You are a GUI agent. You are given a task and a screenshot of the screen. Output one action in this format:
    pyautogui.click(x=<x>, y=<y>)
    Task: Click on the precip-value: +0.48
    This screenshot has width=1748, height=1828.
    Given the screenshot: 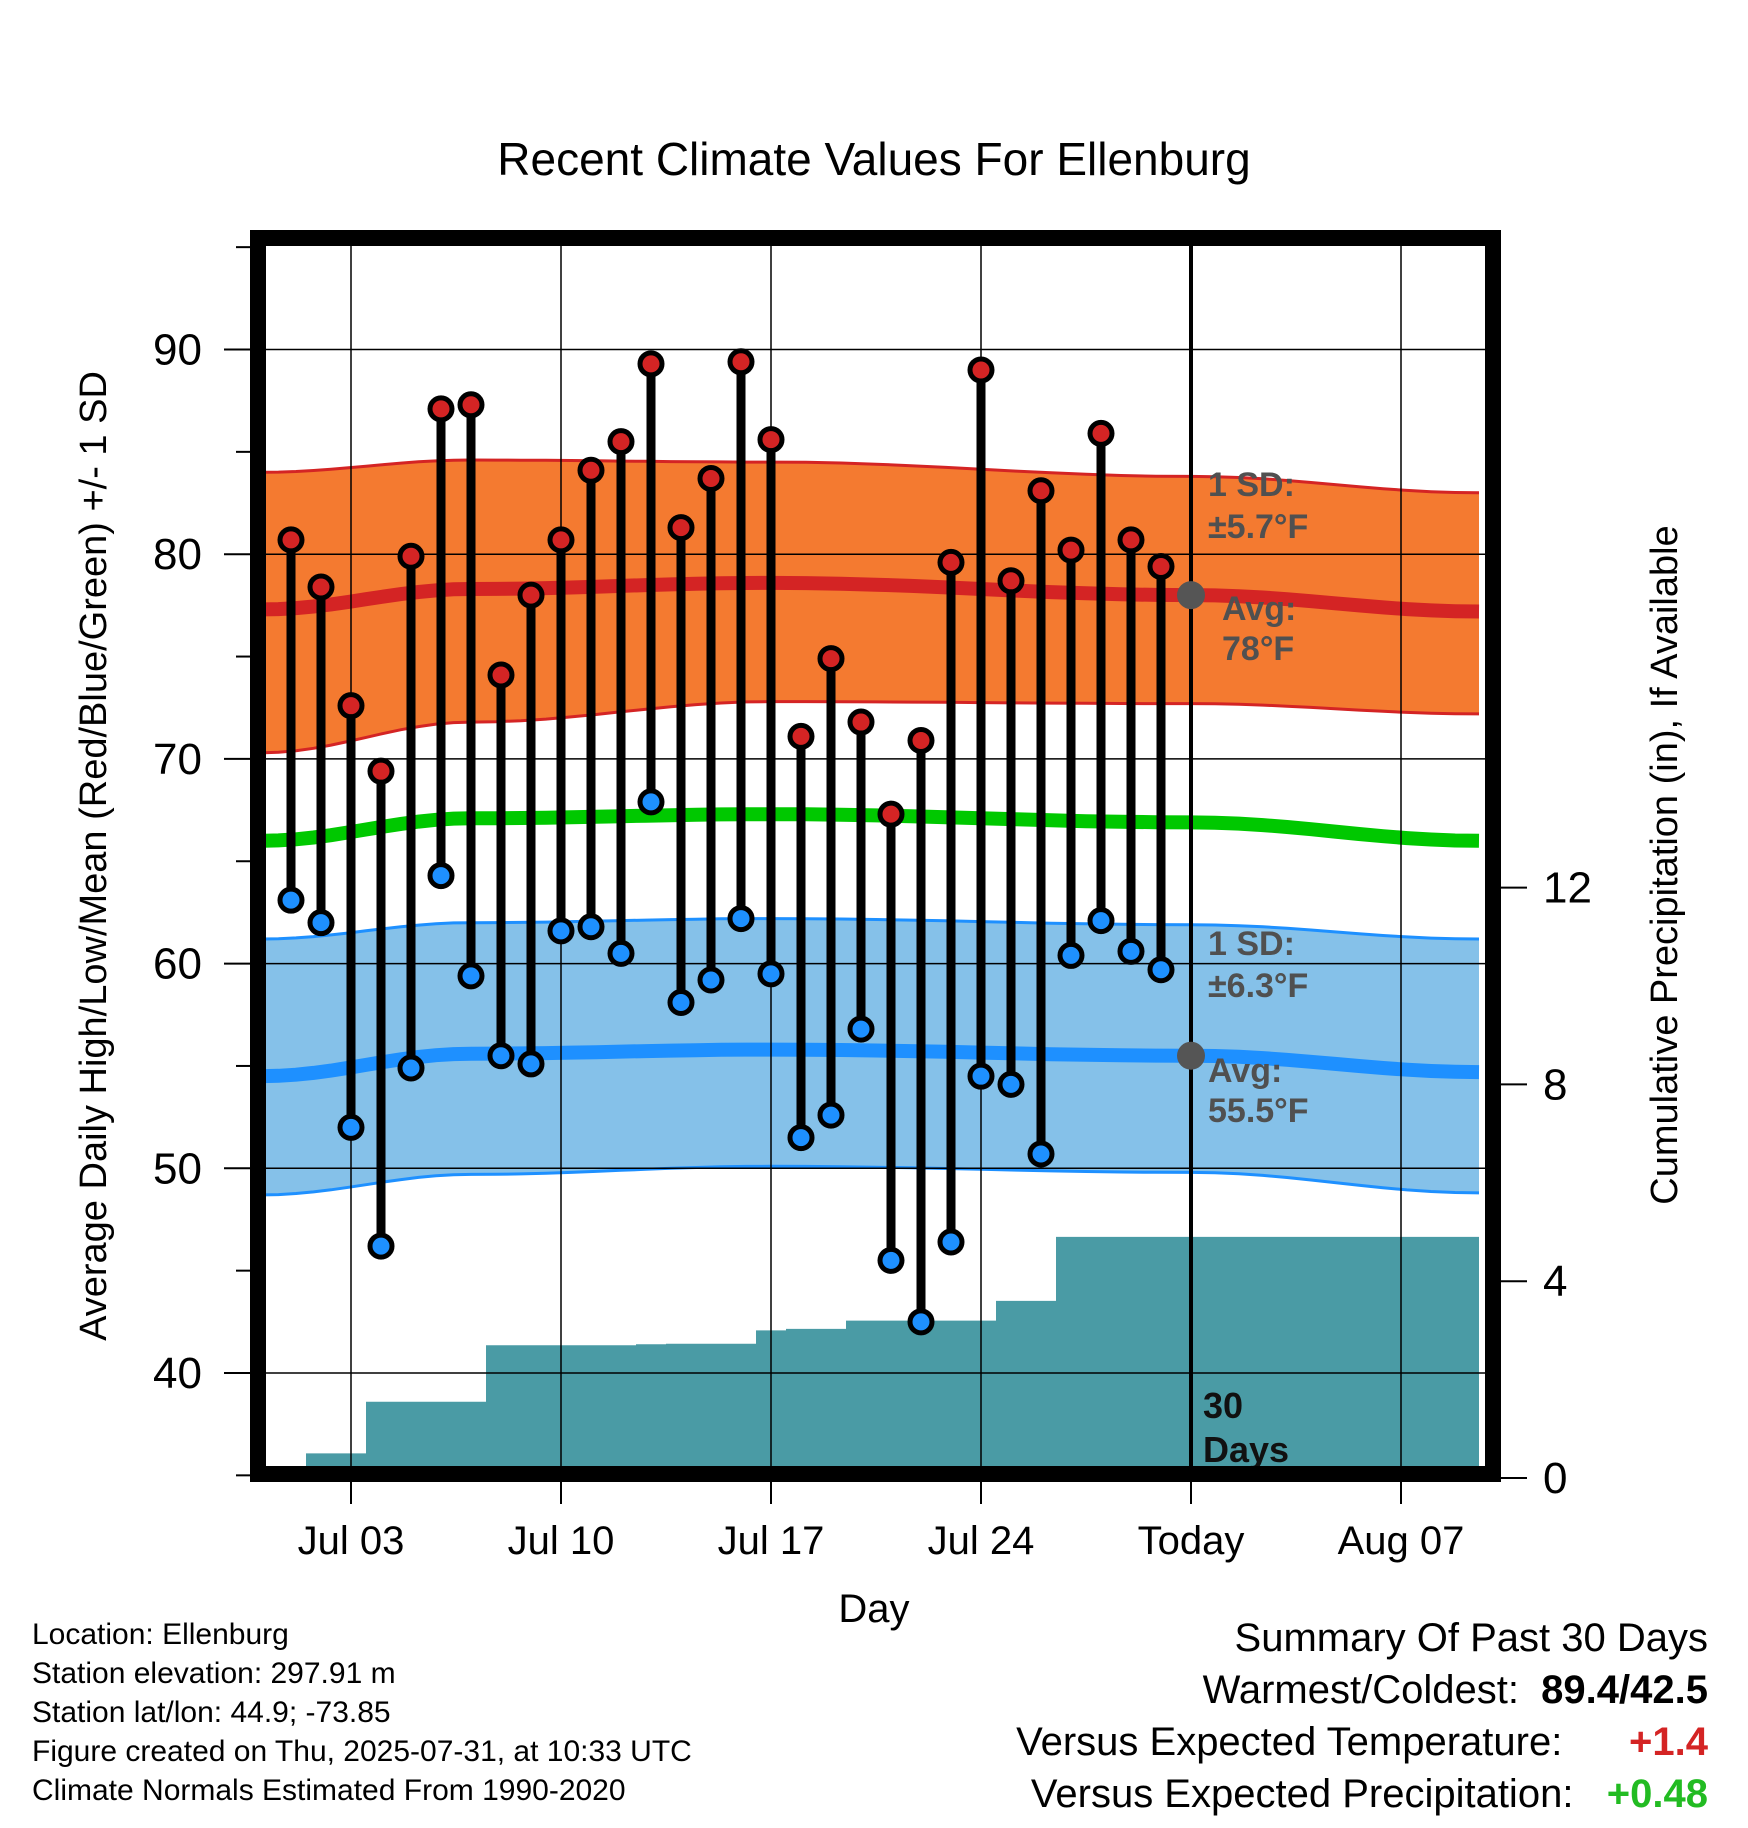 What is the action you would take?
    pyautogui.click(x=1657, y=1794)
    